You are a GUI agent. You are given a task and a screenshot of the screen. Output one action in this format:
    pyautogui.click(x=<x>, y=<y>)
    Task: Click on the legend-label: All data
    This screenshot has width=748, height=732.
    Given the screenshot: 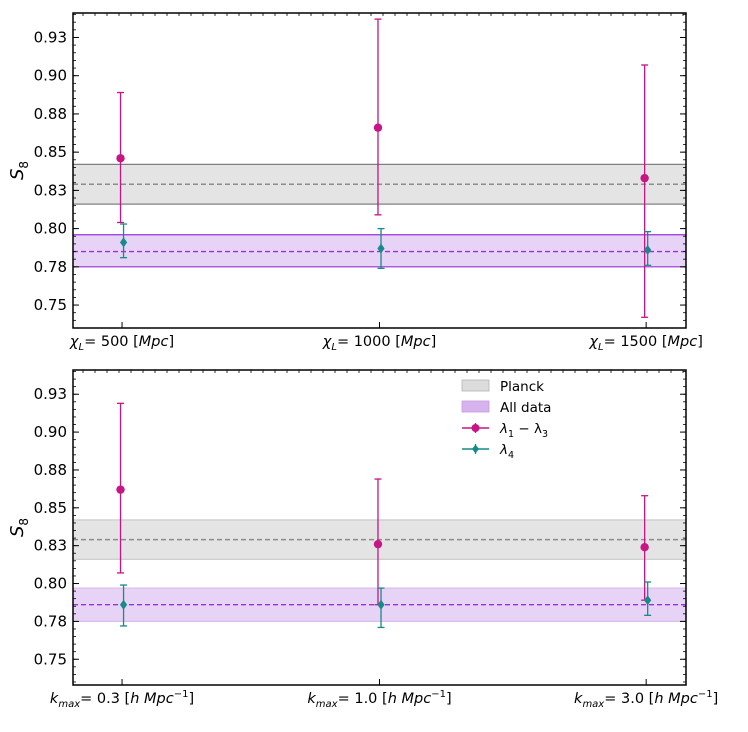 What is the action you would take?
    pyautogui.click(x=525, y=408)
    